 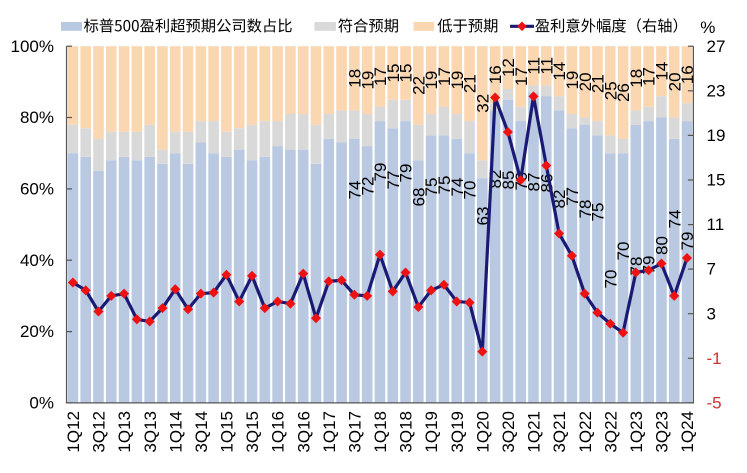 What do you see at coordinates (303, 432) in the screenshot?
I see `svg-text: 3Q16` at bounding box center [303, 432].